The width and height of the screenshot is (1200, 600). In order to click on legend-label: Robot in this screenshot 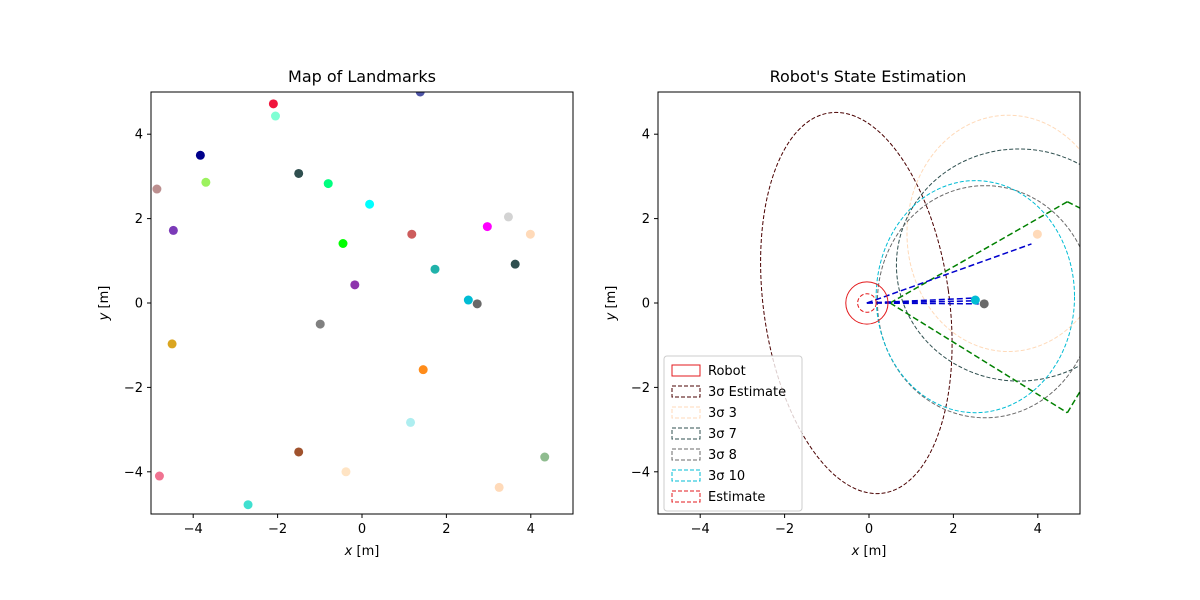, I will do `click(727, 371)`.